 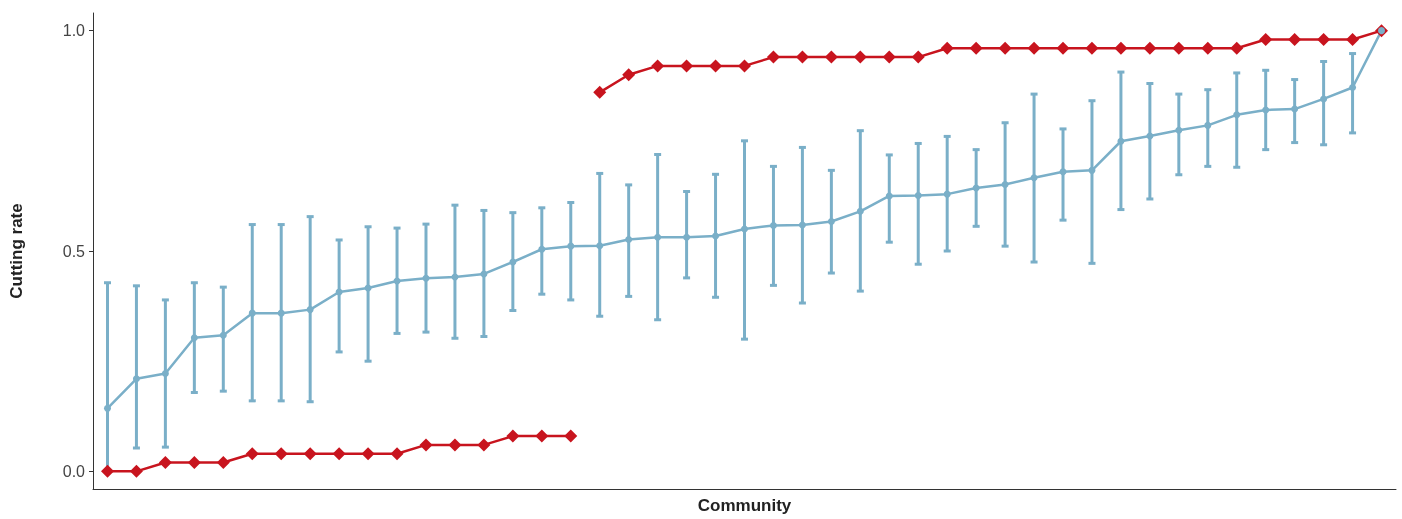 I want to click on y-axis-title: Cutting rate, so click(x=16, y=251).